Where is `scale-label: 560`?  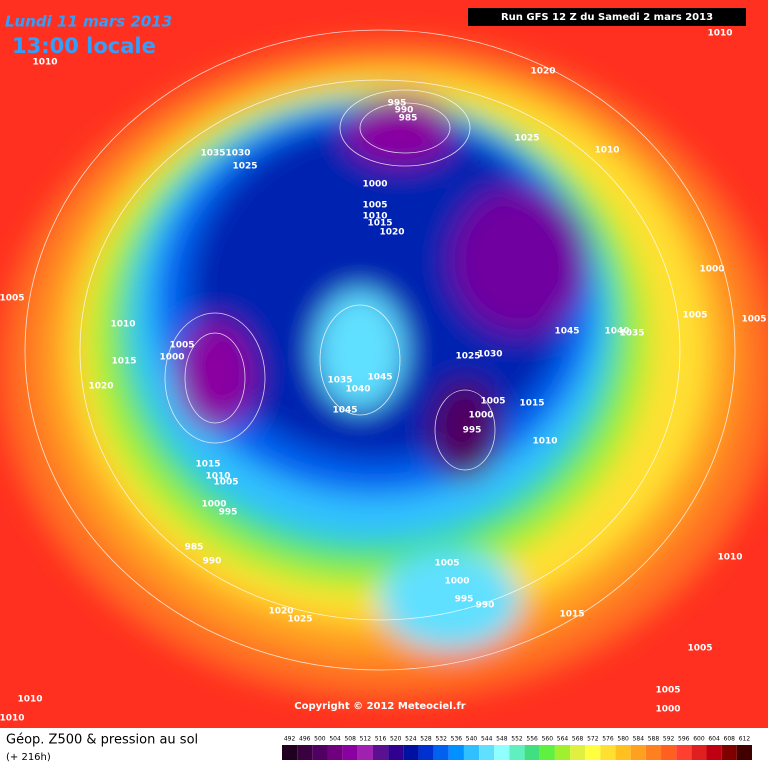 scale-label: 560 is located at coordinates (548, 739).